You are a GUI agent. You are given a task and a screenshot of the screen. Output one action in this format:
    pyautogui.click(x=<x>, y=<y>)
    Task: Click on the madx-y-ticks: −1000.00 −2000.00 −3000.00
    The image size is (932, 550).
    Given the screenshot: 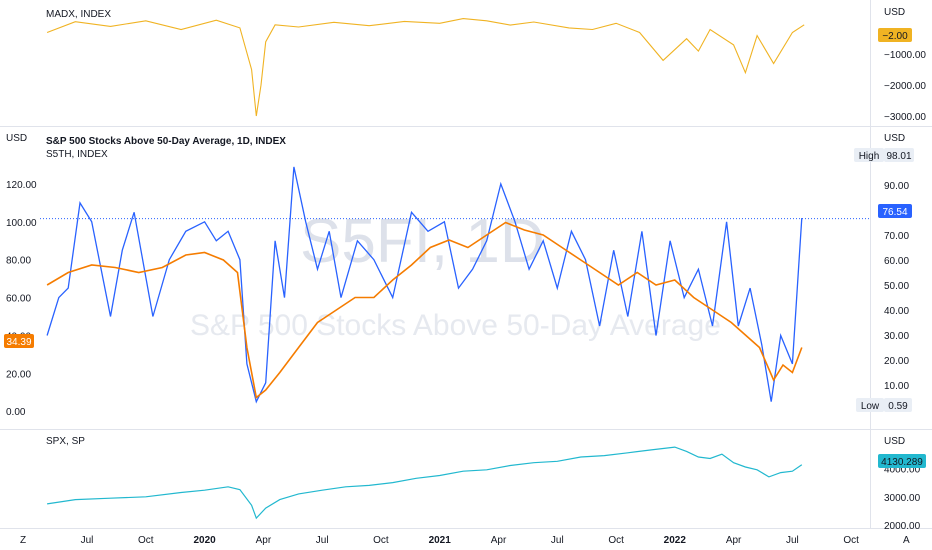 What is the action you would take?
    pyautogui.click(x=905, y=86)
    